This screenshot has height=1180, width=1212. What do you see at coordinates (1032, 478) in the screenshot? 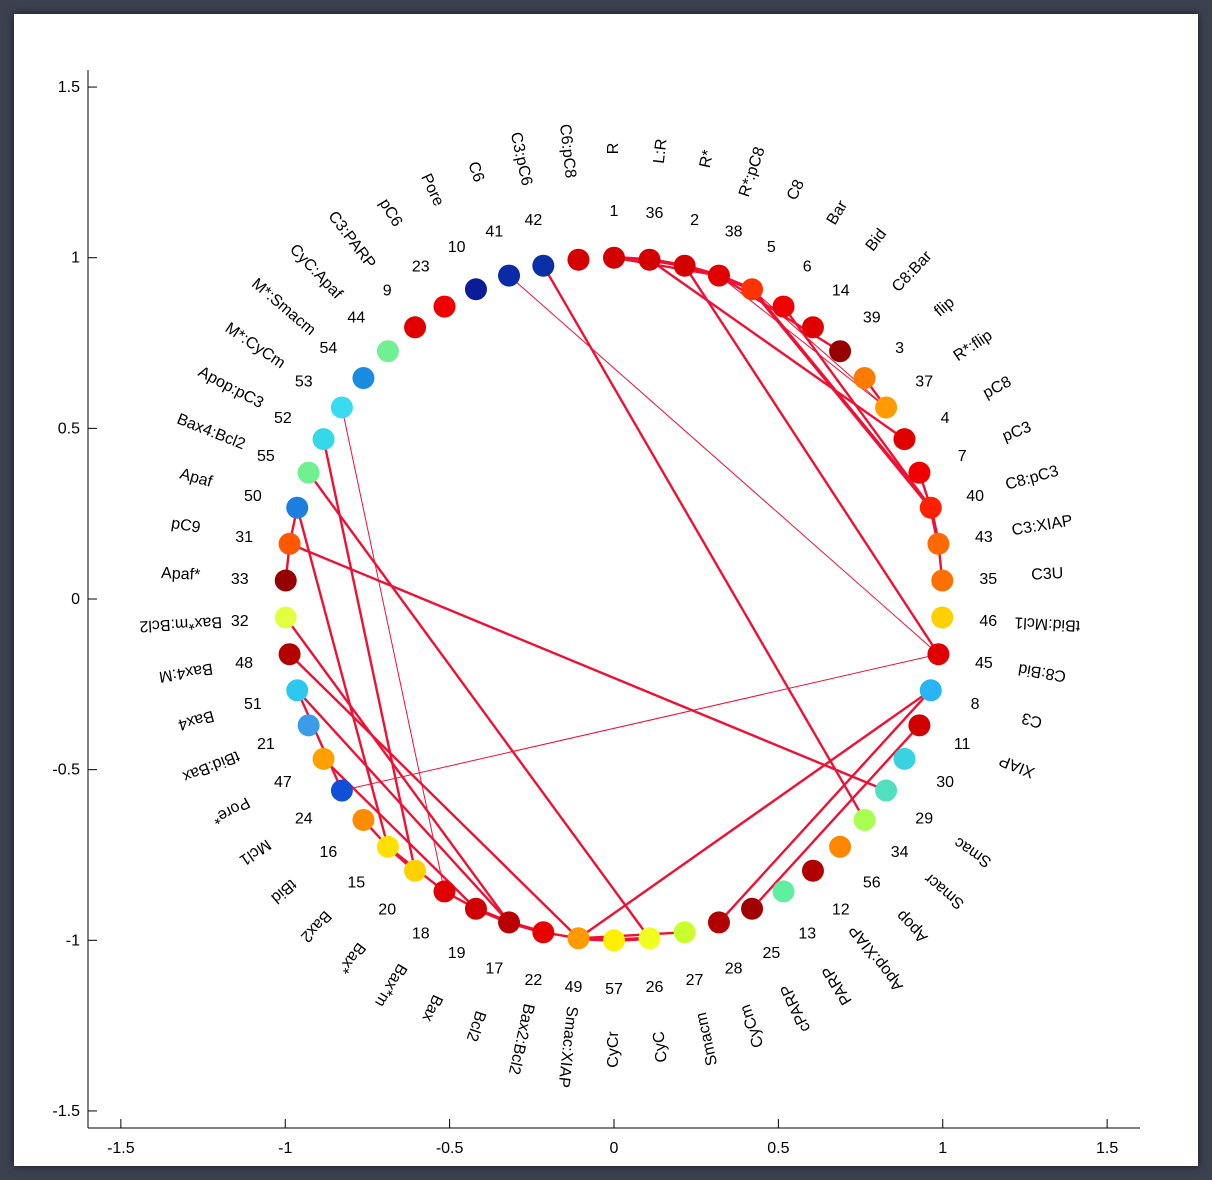
I see `node-label: C8:pC3` at bounding box center [1032, 478].